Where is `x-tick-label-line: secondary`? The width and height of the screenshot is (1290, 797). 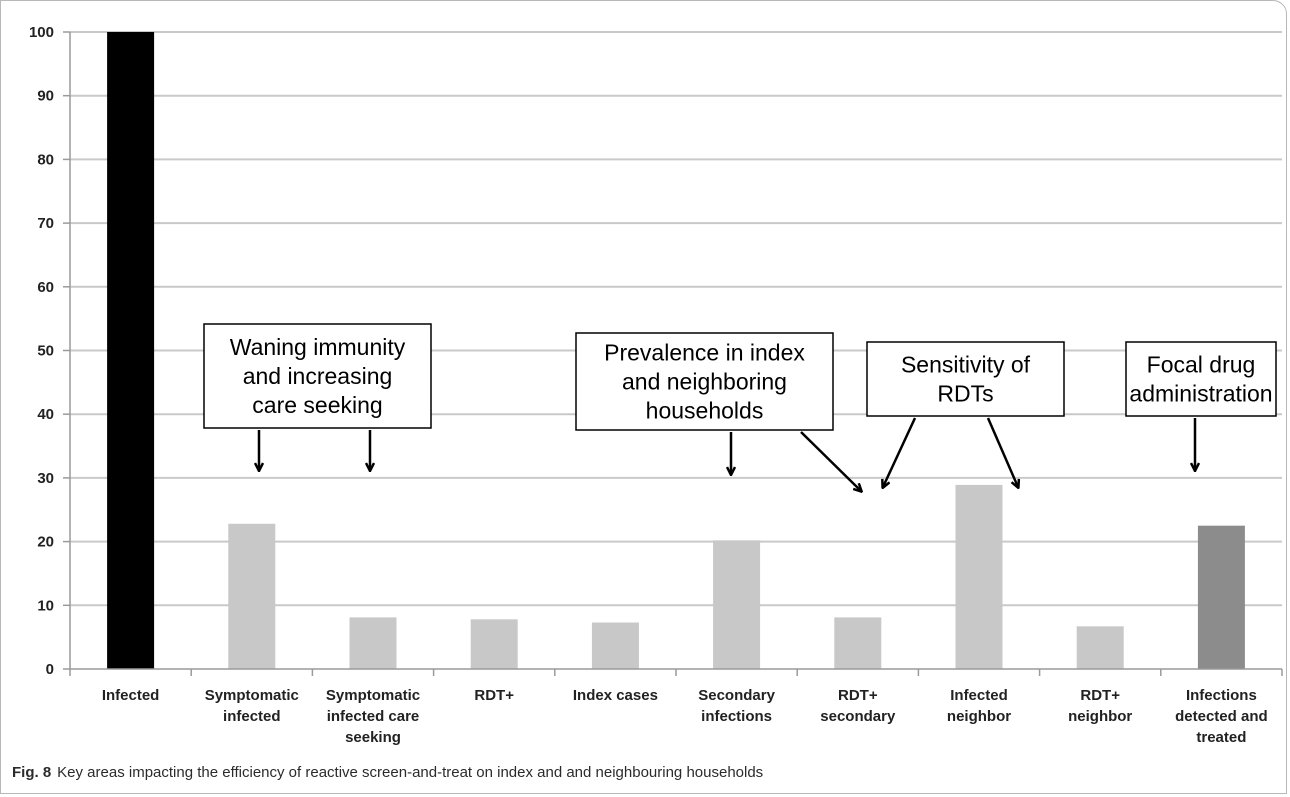
x-tick-label-line: secondary is located at coordinates (858, 716).